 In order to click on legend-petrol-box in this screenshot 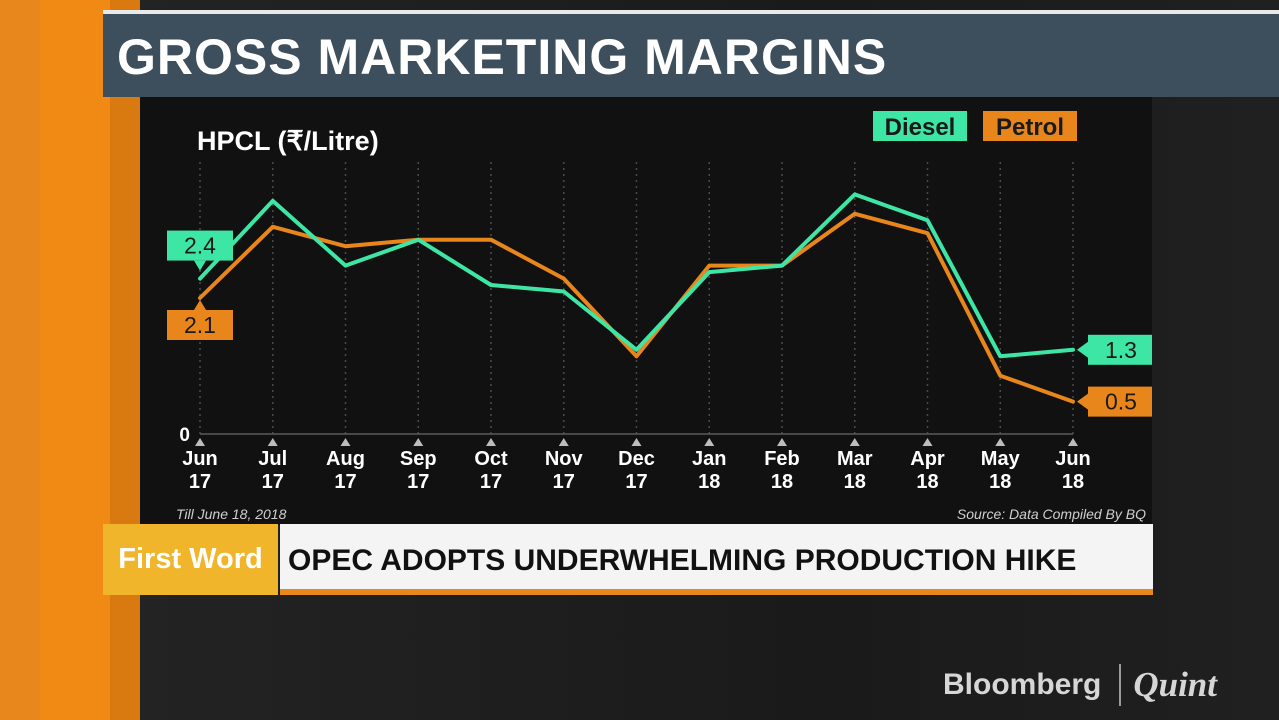, I will do `click(1030, 126)`.